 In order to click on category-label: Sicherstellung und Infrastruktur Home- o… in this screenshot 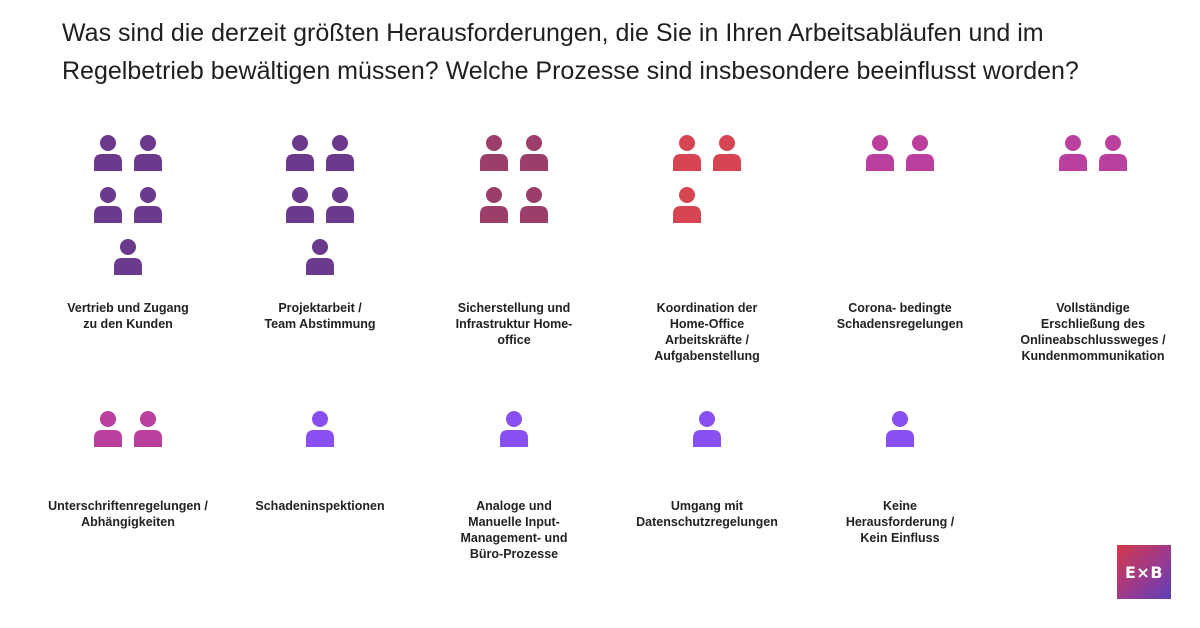, I will do `click(514, 324)`.